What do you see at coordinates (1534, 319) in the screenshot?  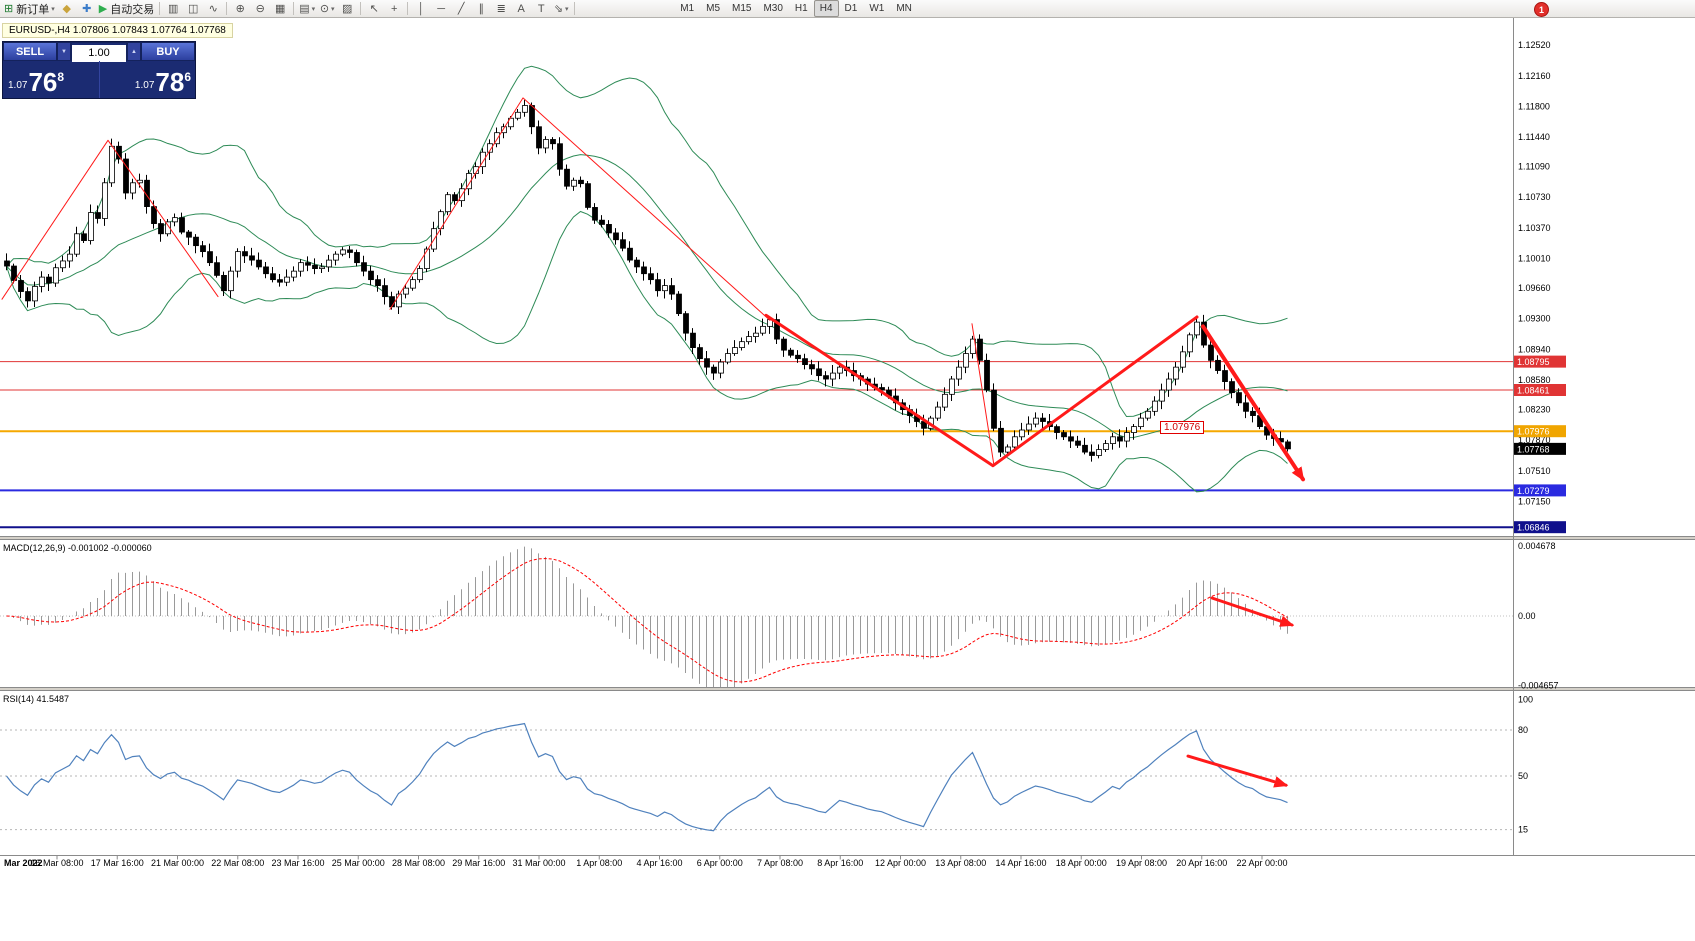 I see `price-tick-label: 1.09300` at bounding box center [1534, 319].